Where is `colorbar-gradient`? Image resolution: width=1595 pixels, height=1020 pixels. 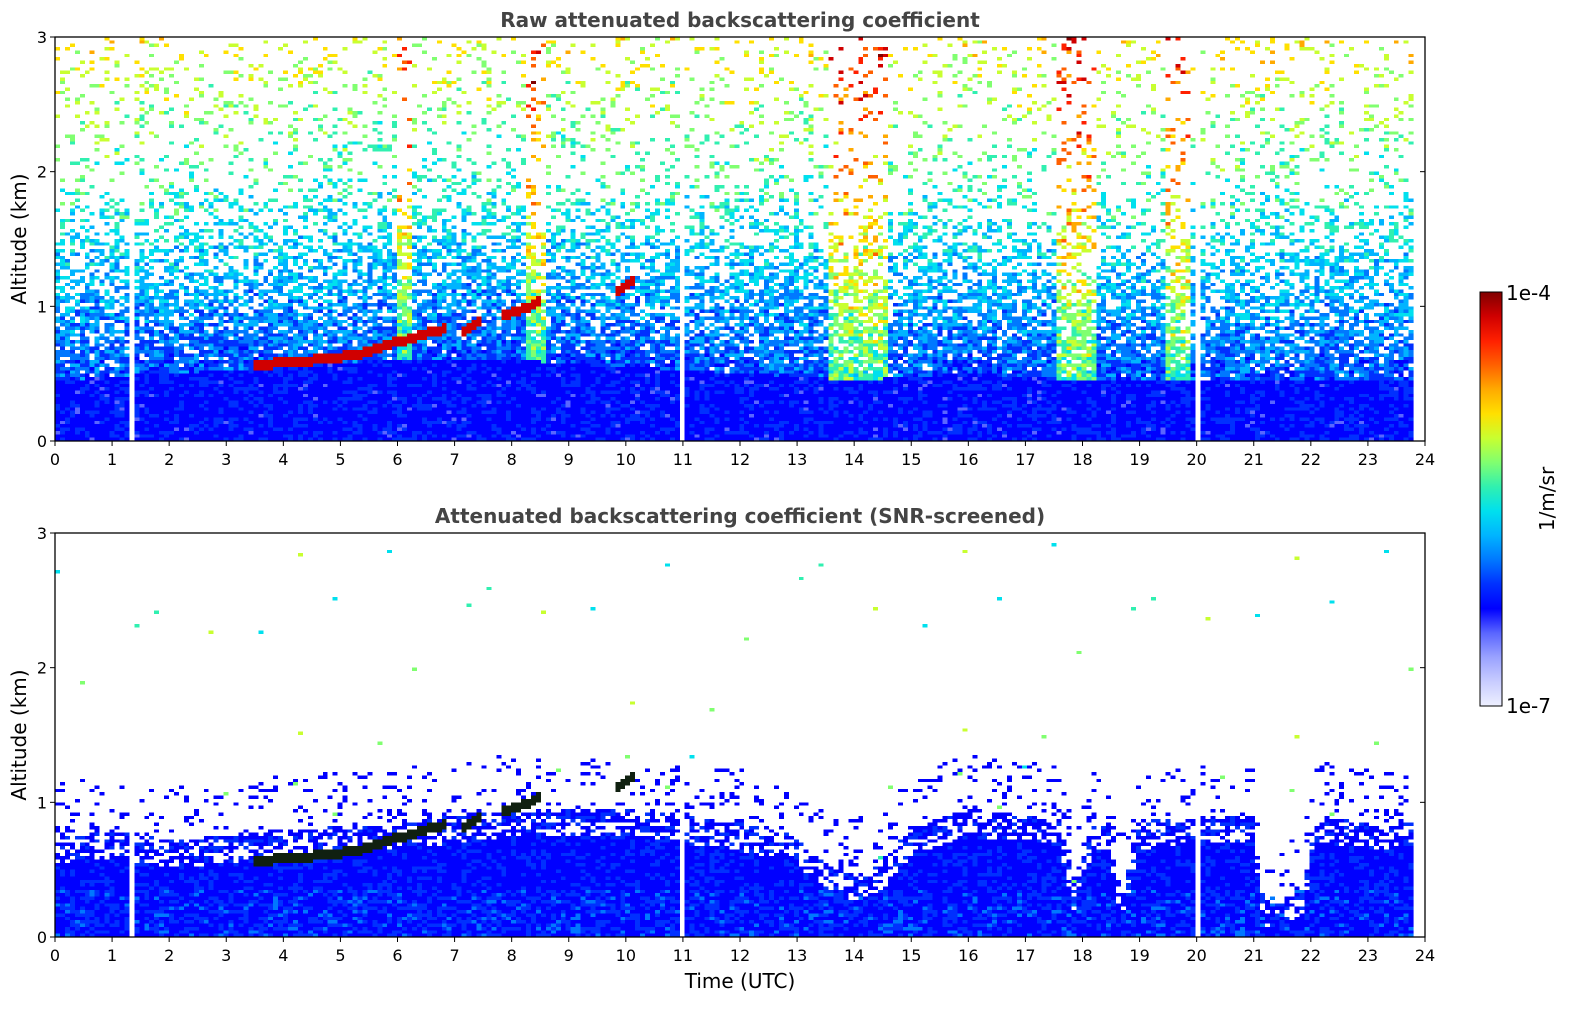 colorbar-gradient is located at coordinates (1491, 499).